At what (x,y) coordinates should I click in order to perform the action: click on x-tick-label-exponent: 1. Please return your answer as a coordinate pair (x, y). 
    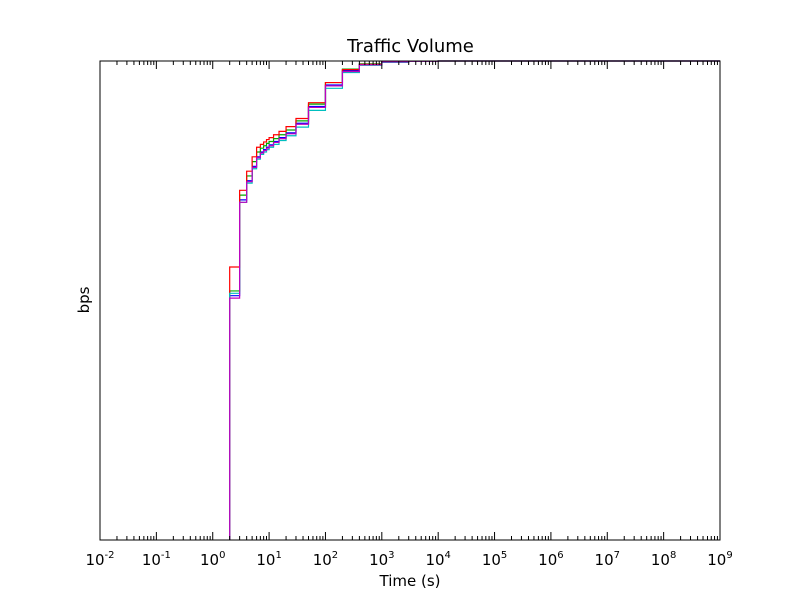
    Looking at the image, I should click on (278, 555).